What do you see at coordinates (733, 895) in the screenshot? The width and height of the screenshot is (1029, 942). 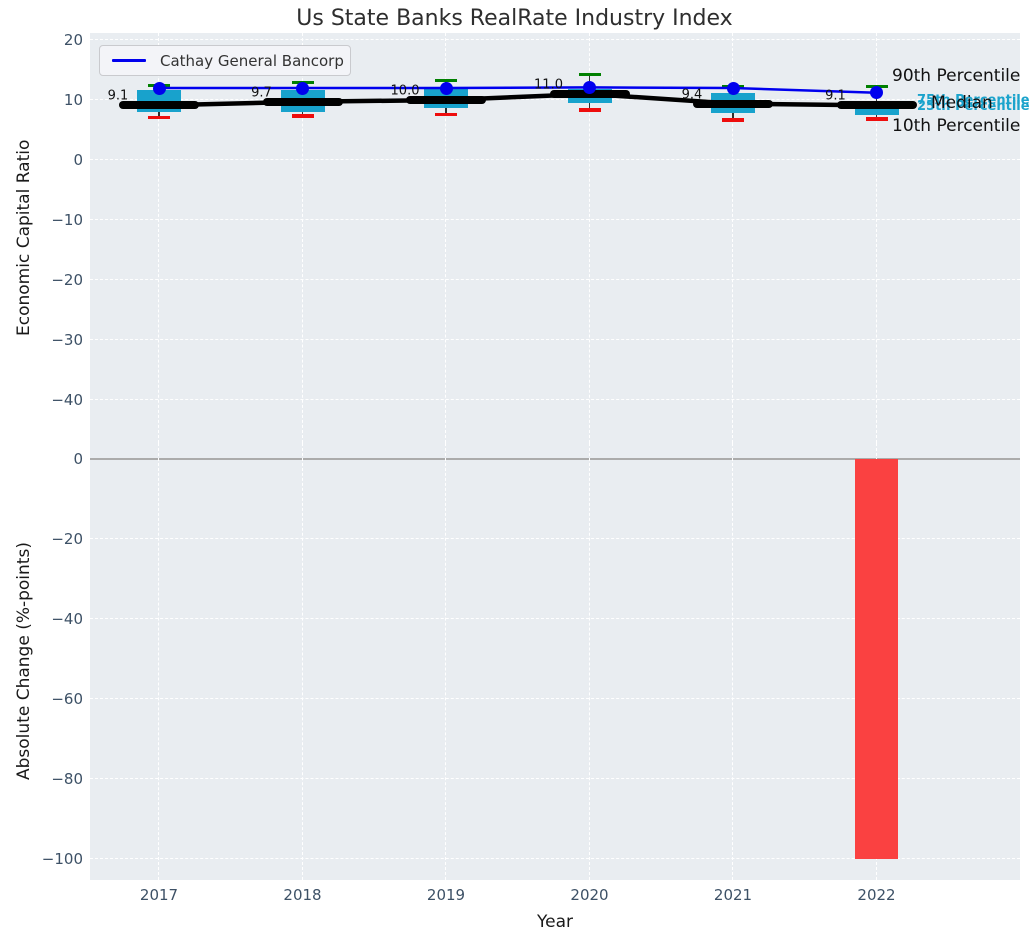 I see `x-tick-label: 2021` at bounding box center [733, 895].